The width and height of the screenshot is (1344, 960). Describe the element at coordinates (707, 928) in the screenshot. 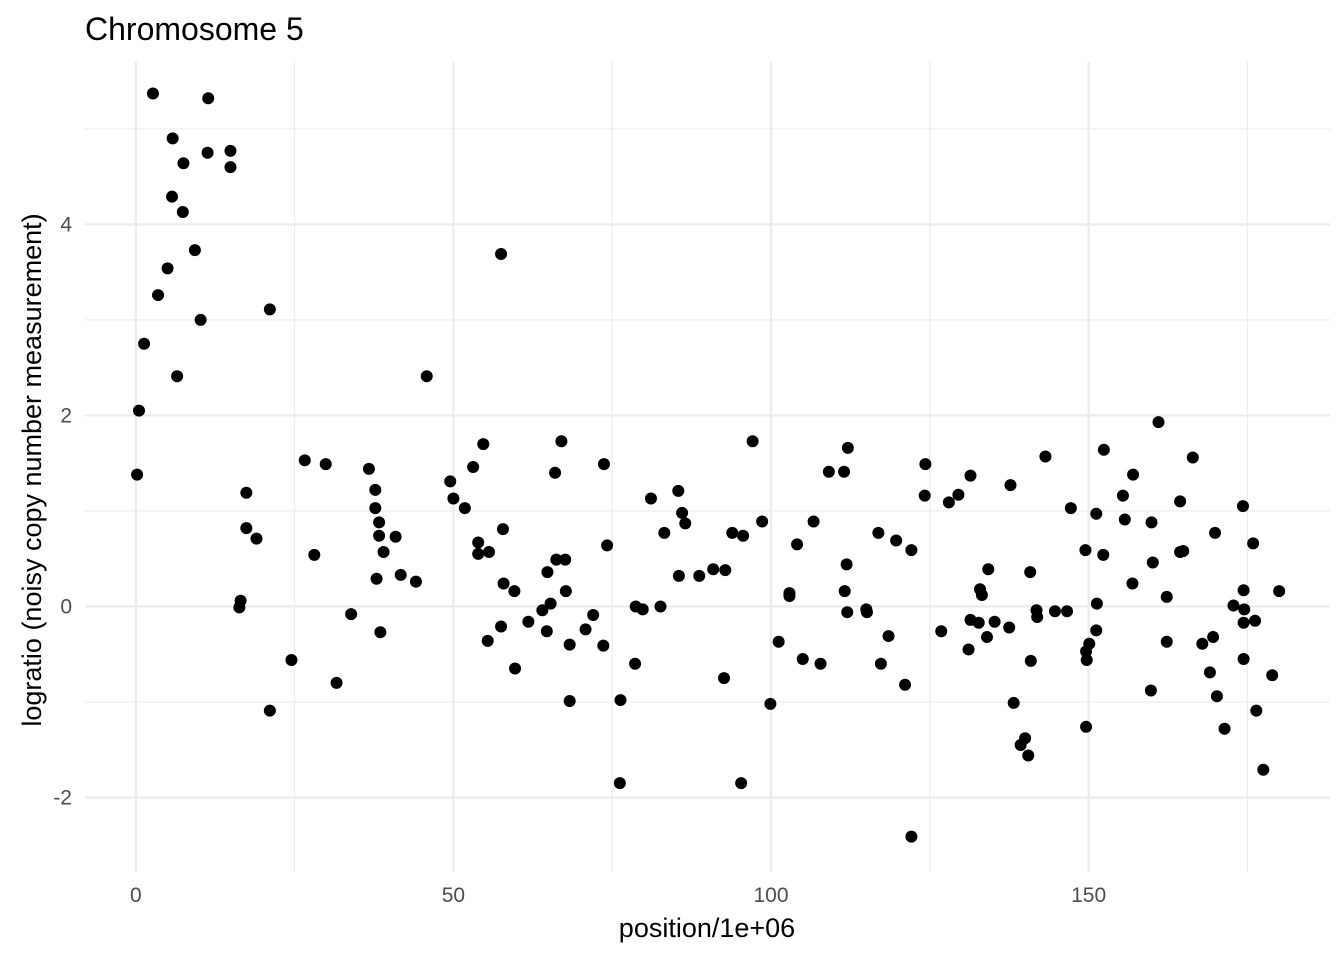

I see `x-axis-label: position/1e+06` at that location.